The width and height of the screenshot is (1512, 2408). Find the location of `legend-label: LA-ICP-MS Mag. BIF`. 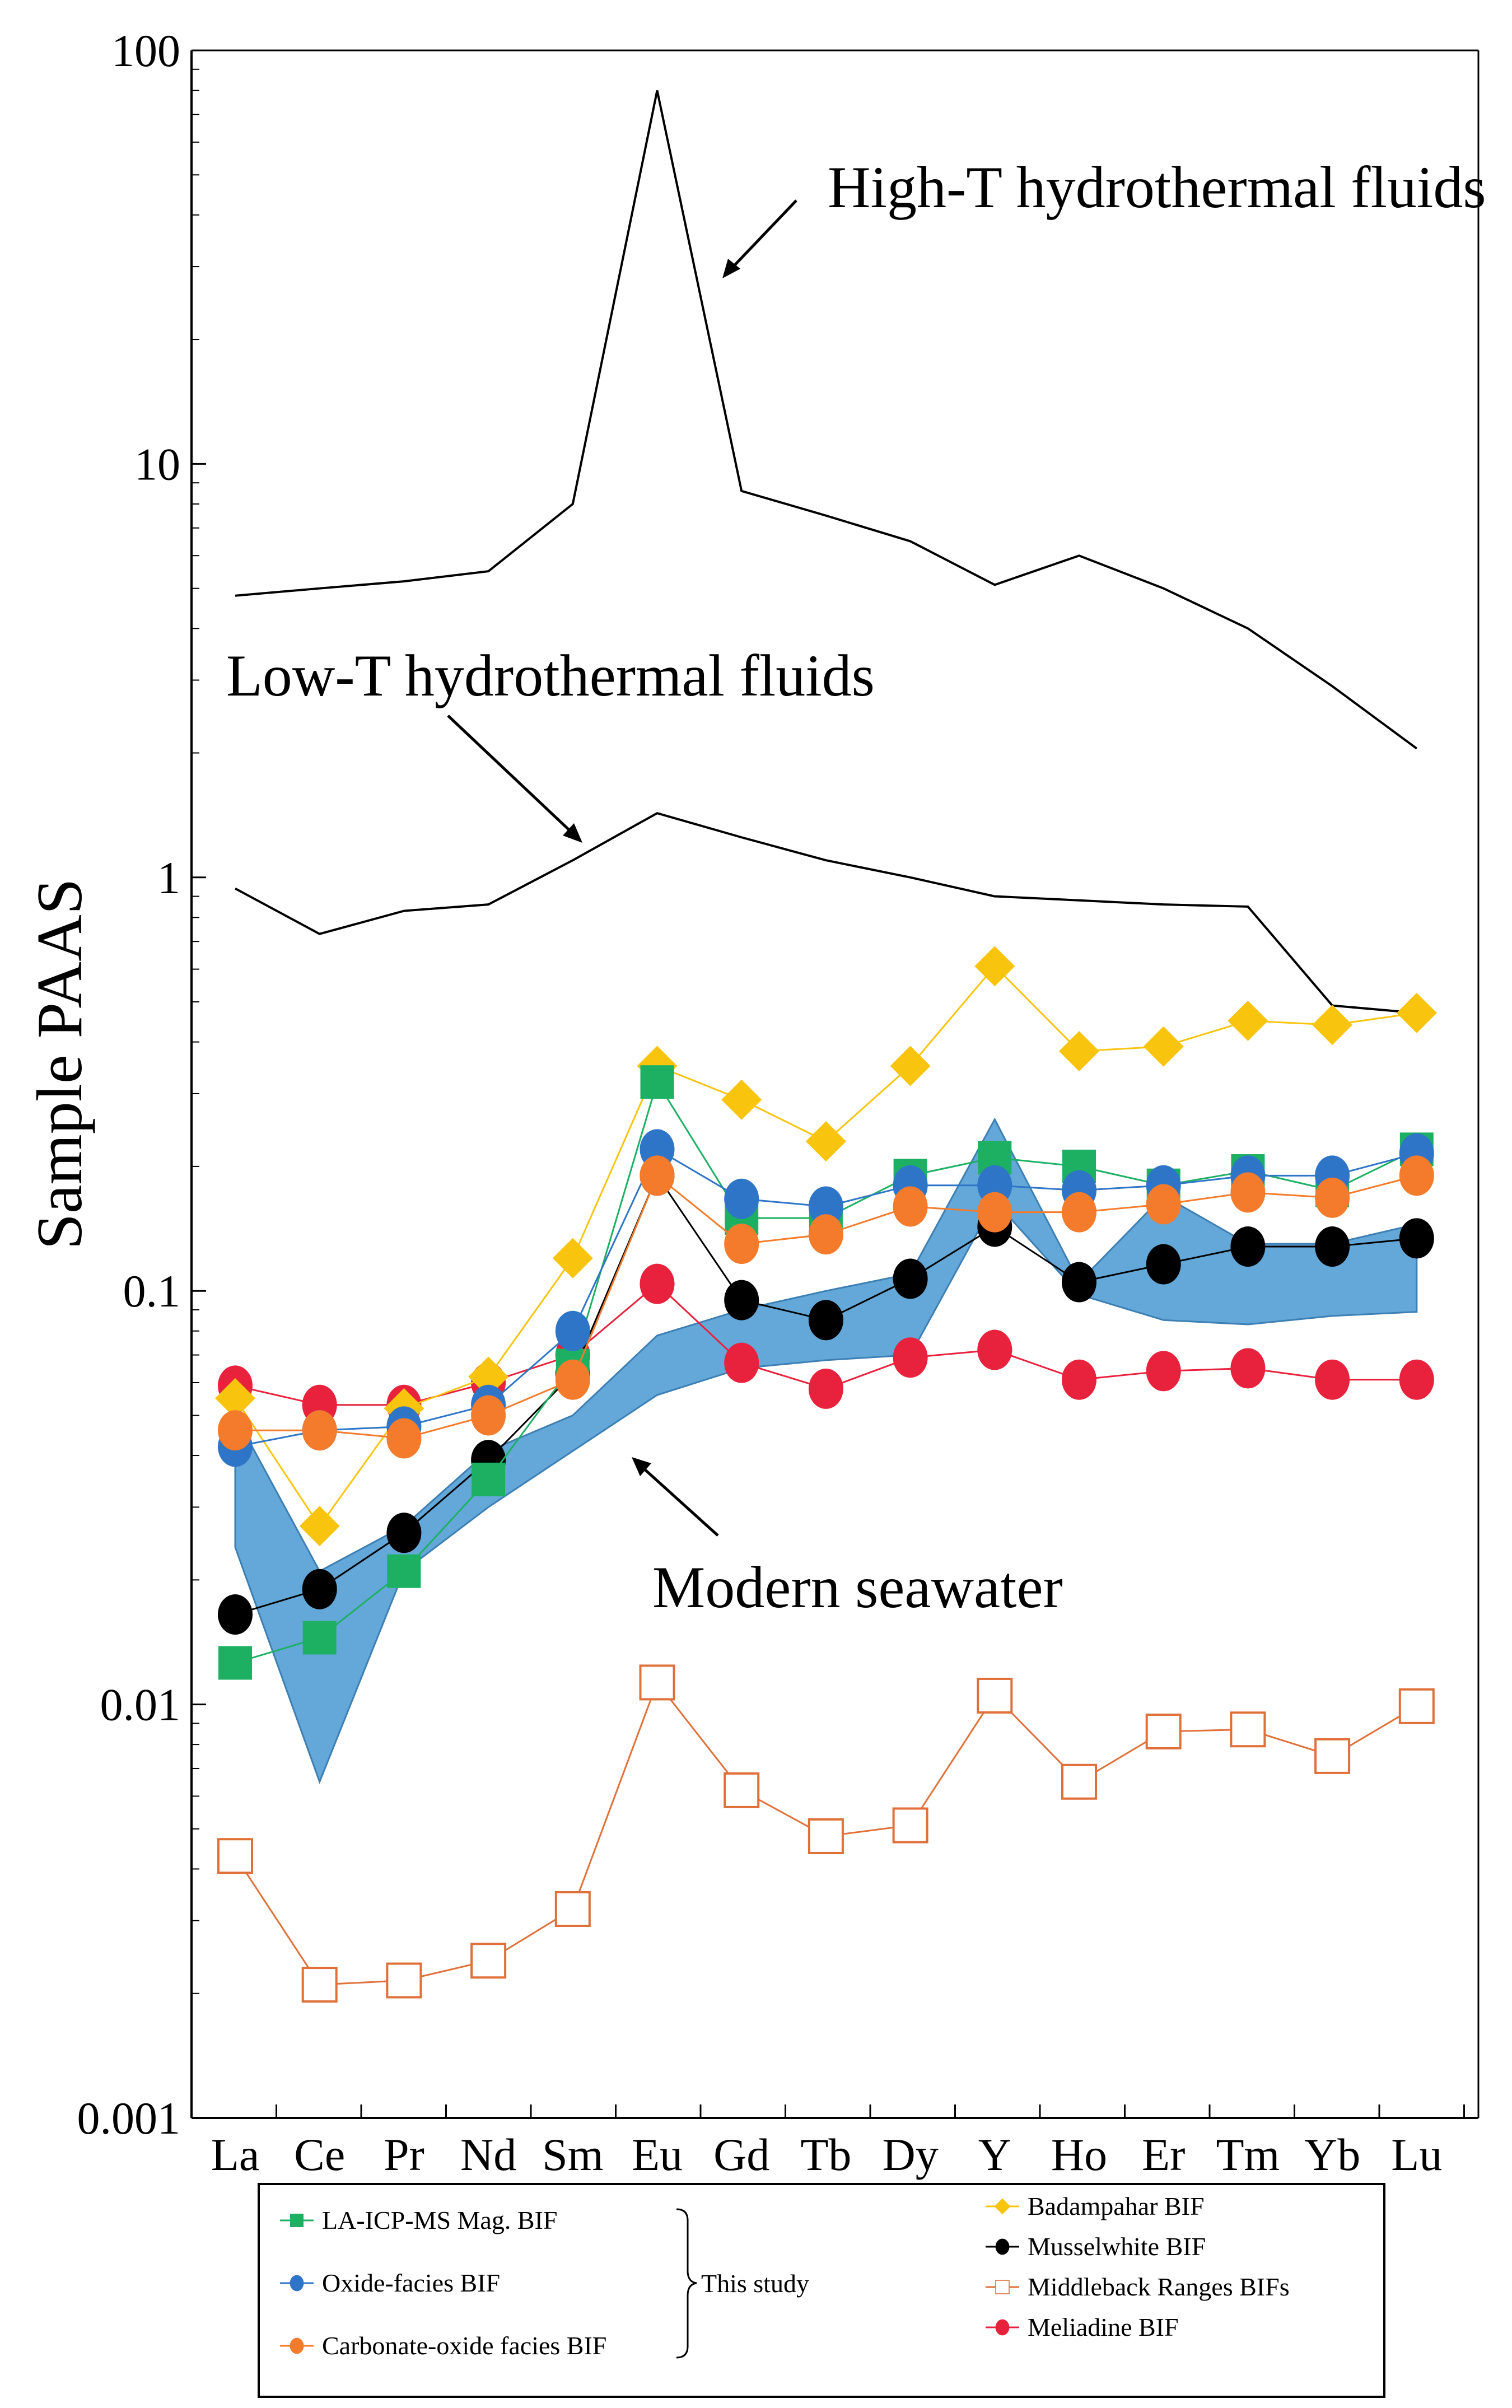

legend-label: LA-ICP-MS Mag. BIF is located at coordinates (440, 2220).